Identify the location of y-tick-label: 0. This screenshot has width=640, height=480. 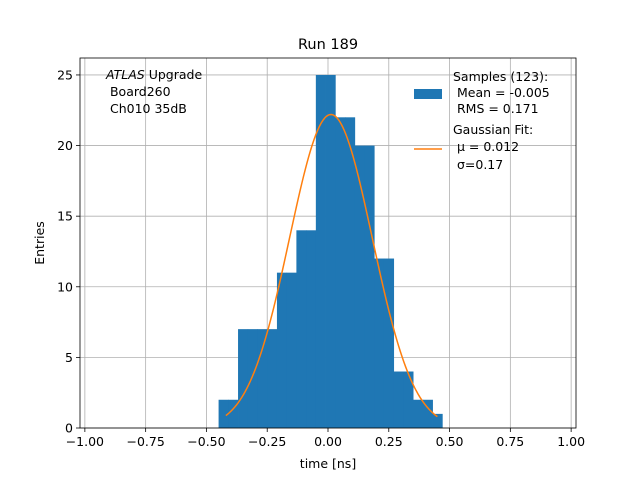
(69, 428).